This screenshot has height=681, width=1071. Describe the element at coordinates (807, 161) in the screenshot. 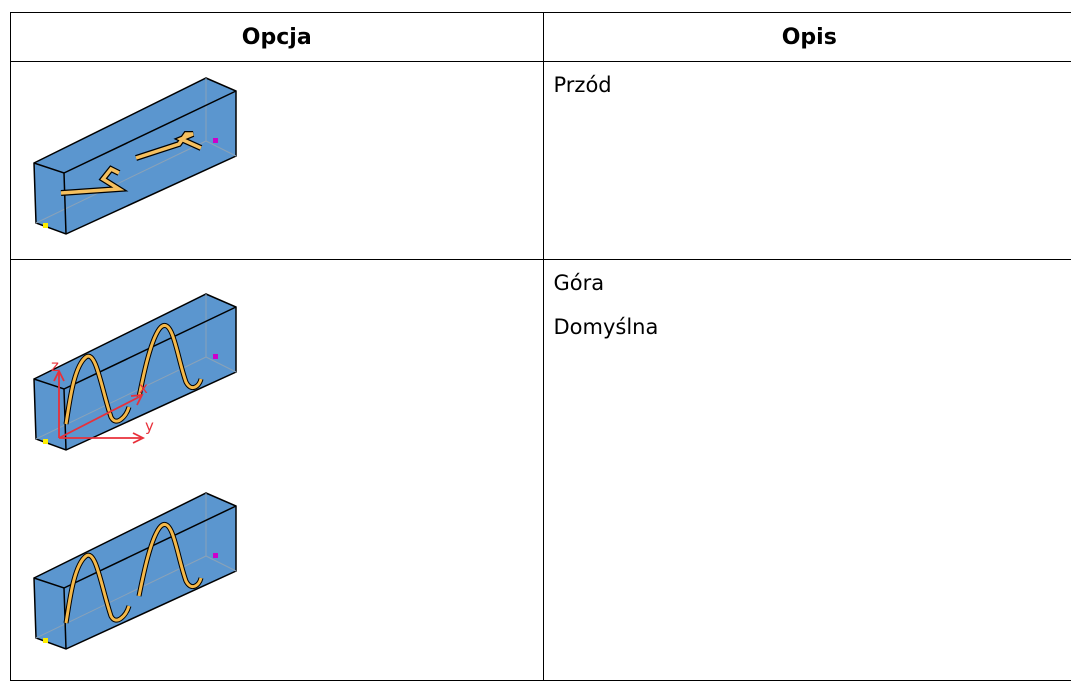

I see `description-cell: Przód` at that location.